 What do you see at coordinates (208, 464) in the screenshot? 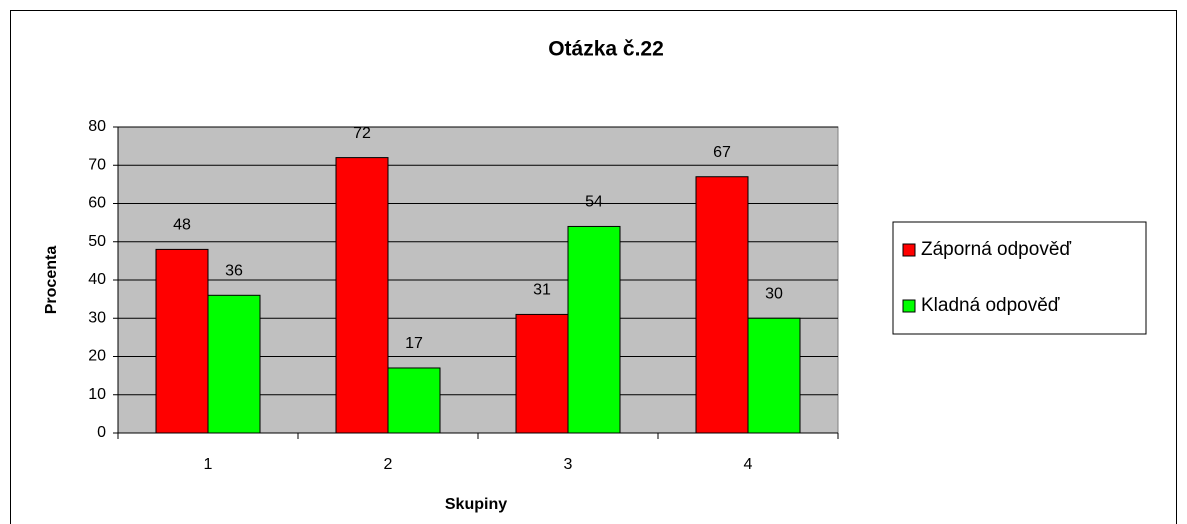
I see `x-tick-label: 1` at bounding box center [208, 464].